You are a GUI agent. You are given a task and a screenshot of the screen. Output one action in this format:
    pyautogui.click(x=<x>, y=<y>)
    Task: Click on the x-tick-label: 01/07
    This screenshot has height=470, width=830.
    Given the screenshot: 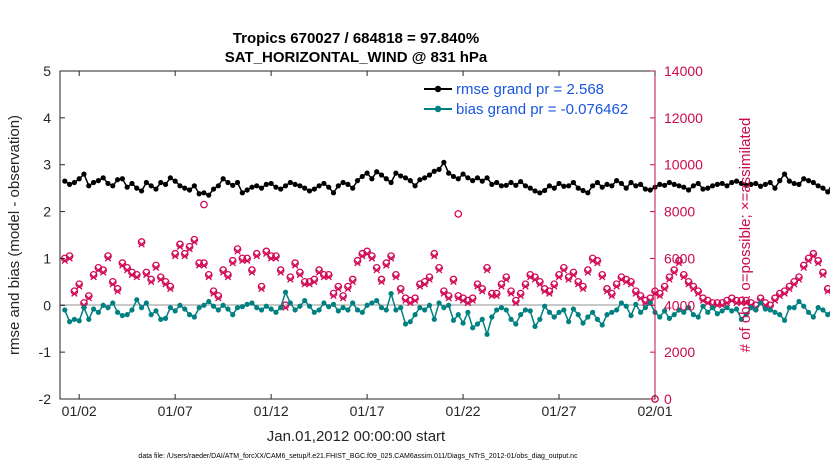 What is the action you would take?
    pyautogui.click(x=175, y=411)
    